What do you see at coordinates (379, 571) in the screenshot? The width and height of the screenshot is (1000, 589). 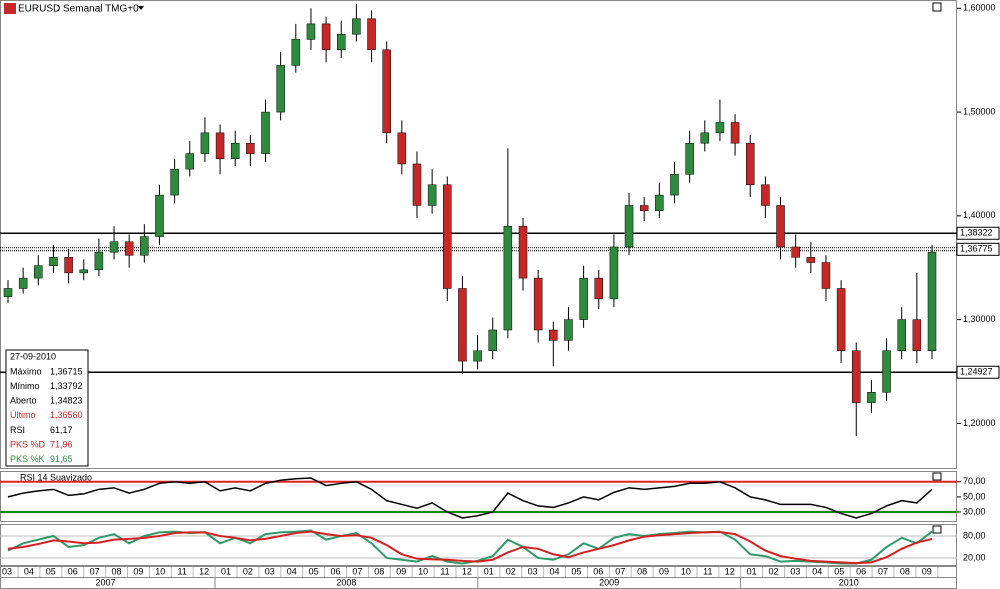 I see `month-label: 08` at bounding box center [379, 571].